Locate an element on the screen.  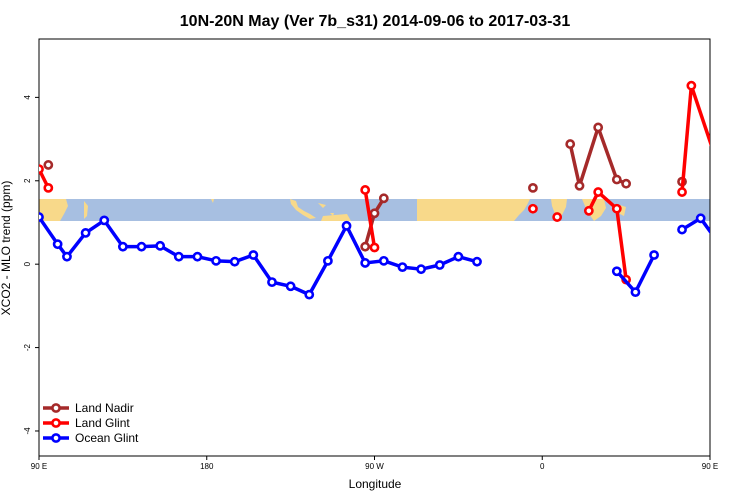
x-tick-label: 180 is located at coordinates (207, 466).